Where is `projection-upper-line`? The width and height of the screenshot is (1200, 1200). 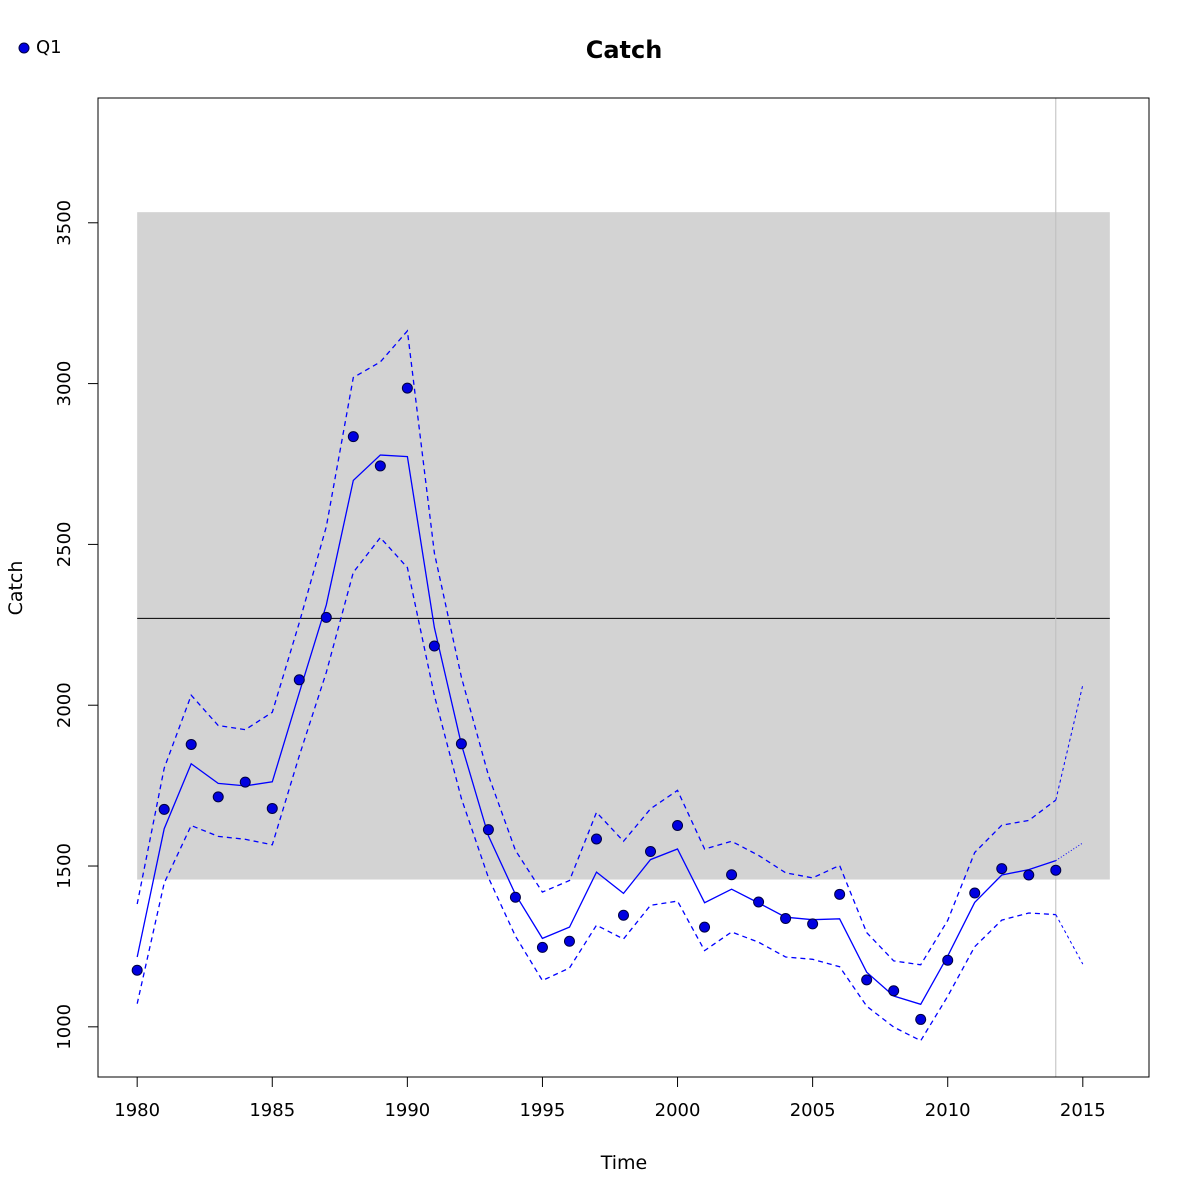
projection-upper-line is located at coordinates (1069, 742).